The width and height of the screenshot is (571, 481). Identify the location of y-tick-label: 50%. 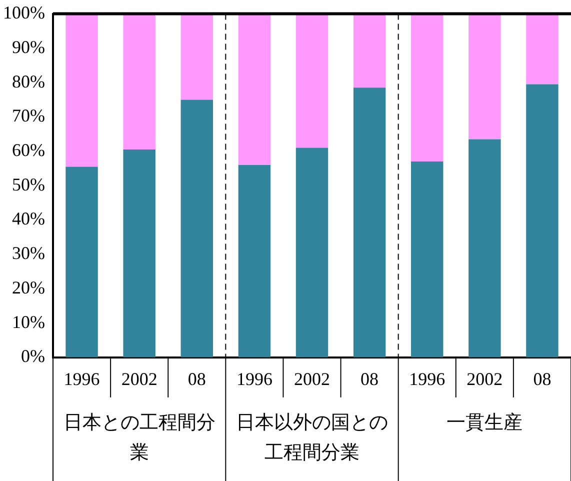
(28, 184).